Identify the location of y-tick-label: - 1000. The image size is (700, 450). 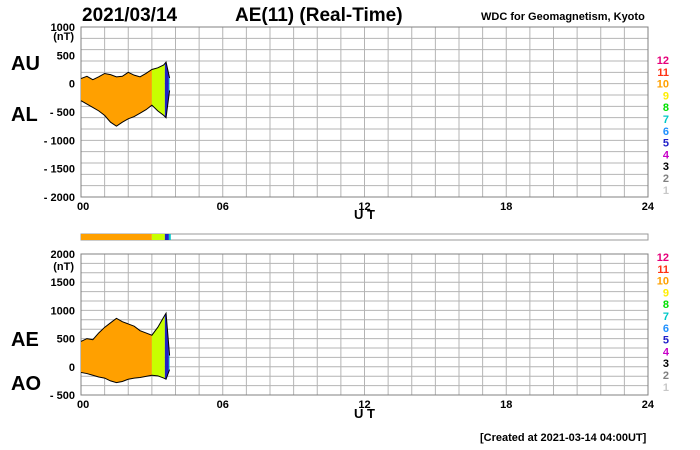
(59, 141).